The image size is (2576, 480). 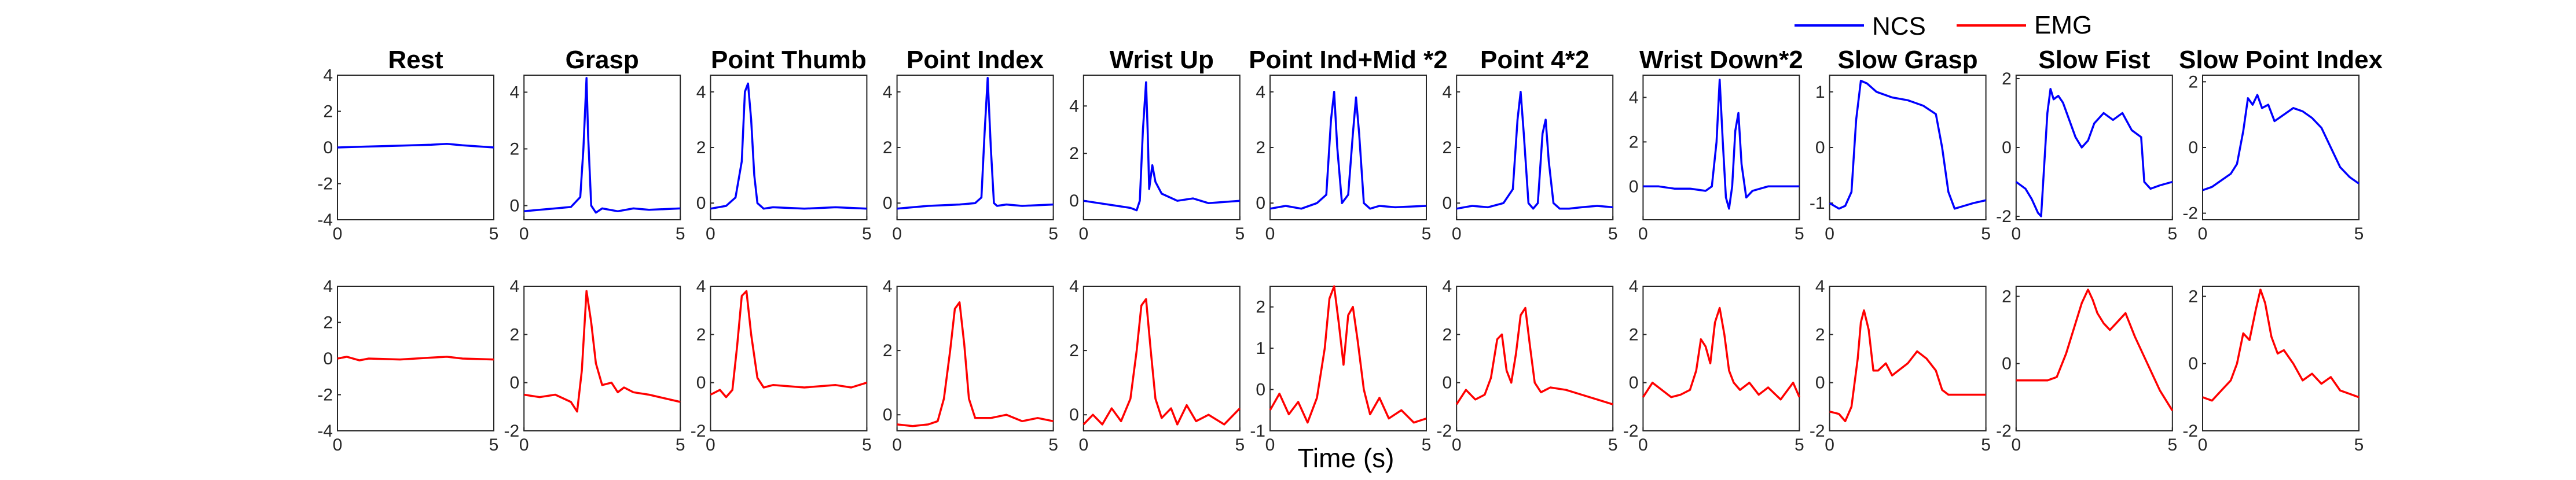 I want to click on subplot-4: Wrist Up 0 2 4 0 5 0 2 4 0 5, so click(x=1157, y=250).